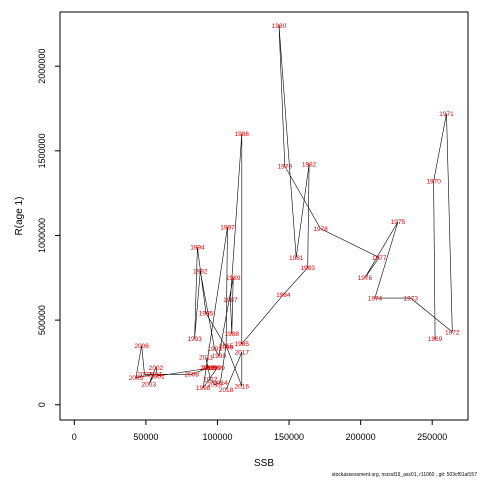 This screenshot has width=480, height=480. I want to click on point-label-1982: 1982, so click(309, 165).